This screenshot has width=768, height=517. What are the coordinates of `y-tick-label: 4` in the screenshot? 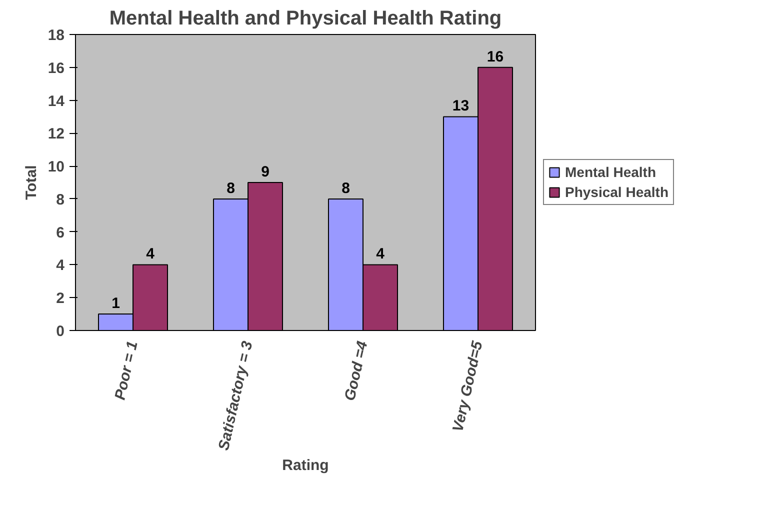 It's located at (61, 265).